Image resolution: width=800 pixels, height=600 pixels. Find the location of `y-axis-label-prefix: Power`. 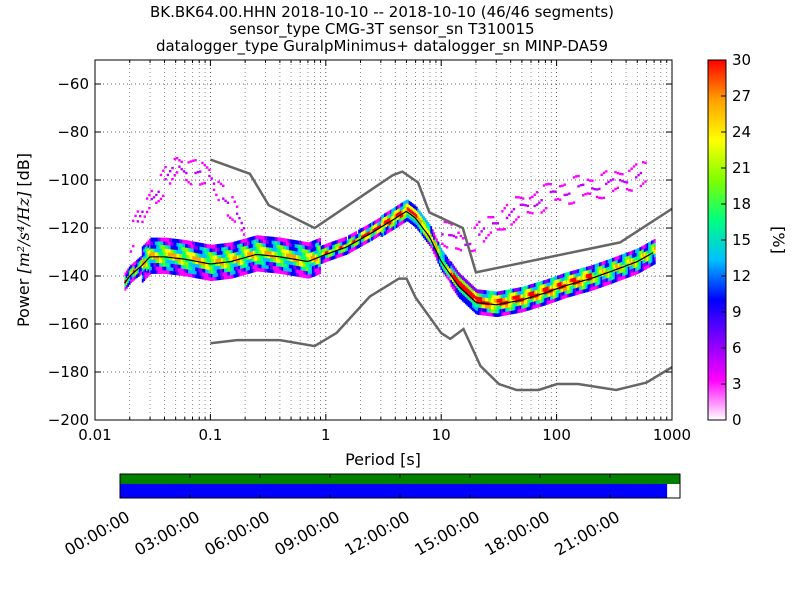

y-axis-label-prefix: Power is located at coordinates (23, 300).